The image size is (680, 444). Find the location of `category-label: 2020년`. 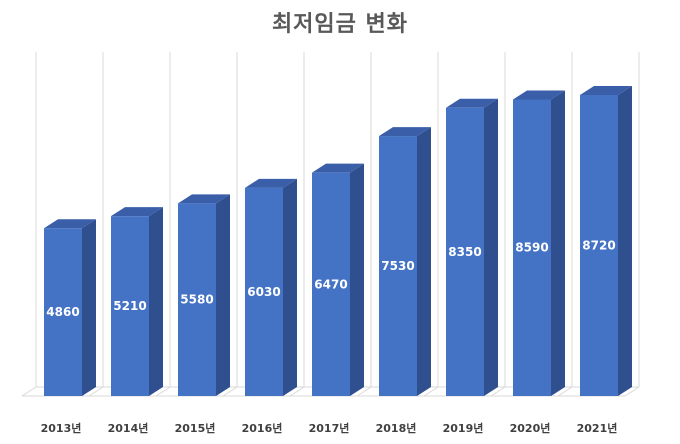

category-label: 2020년 is located at coordinates (530, 428).